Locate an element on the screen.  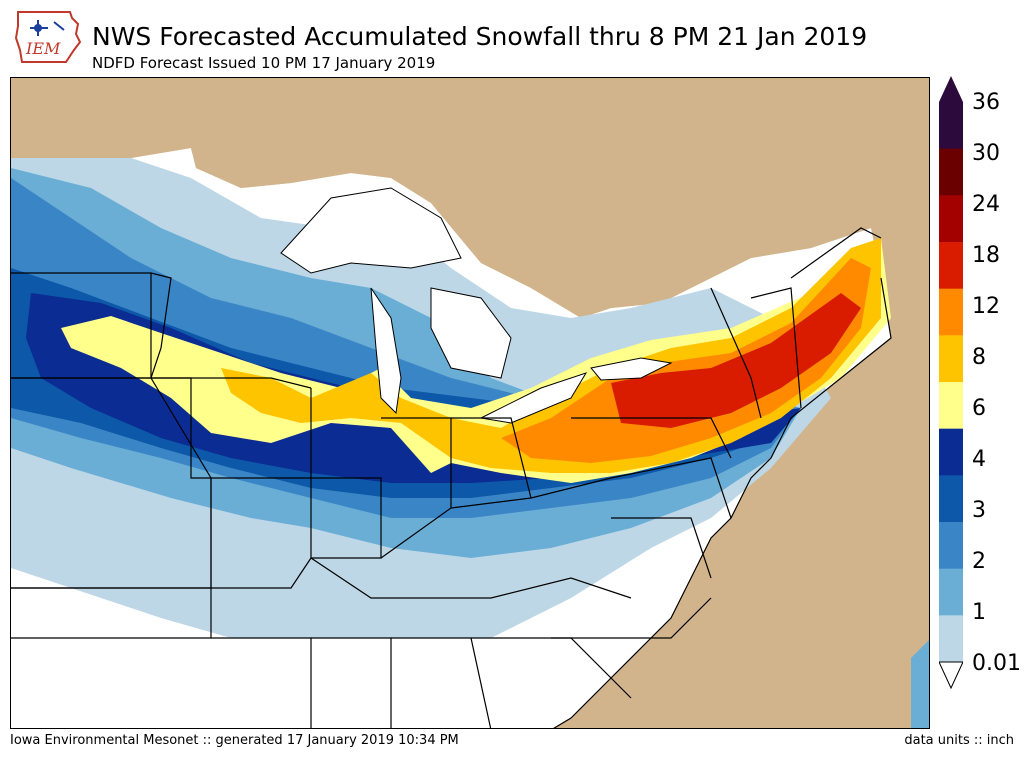
ocean-blue-patch is located at coordinates (920, 684).